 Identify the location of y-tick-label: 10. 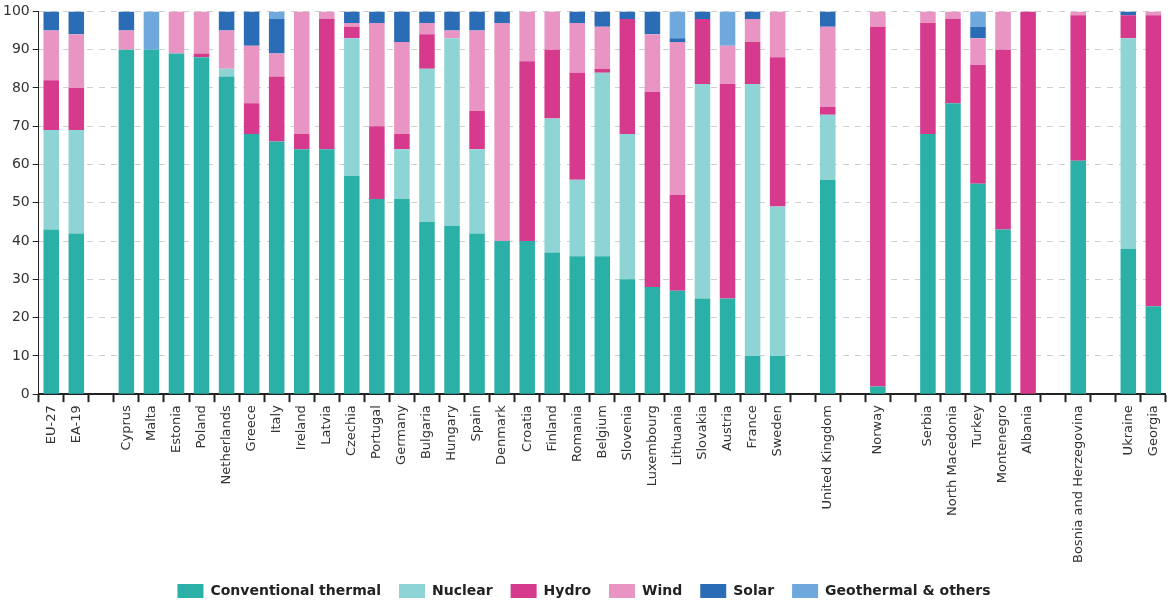
(20, 354).